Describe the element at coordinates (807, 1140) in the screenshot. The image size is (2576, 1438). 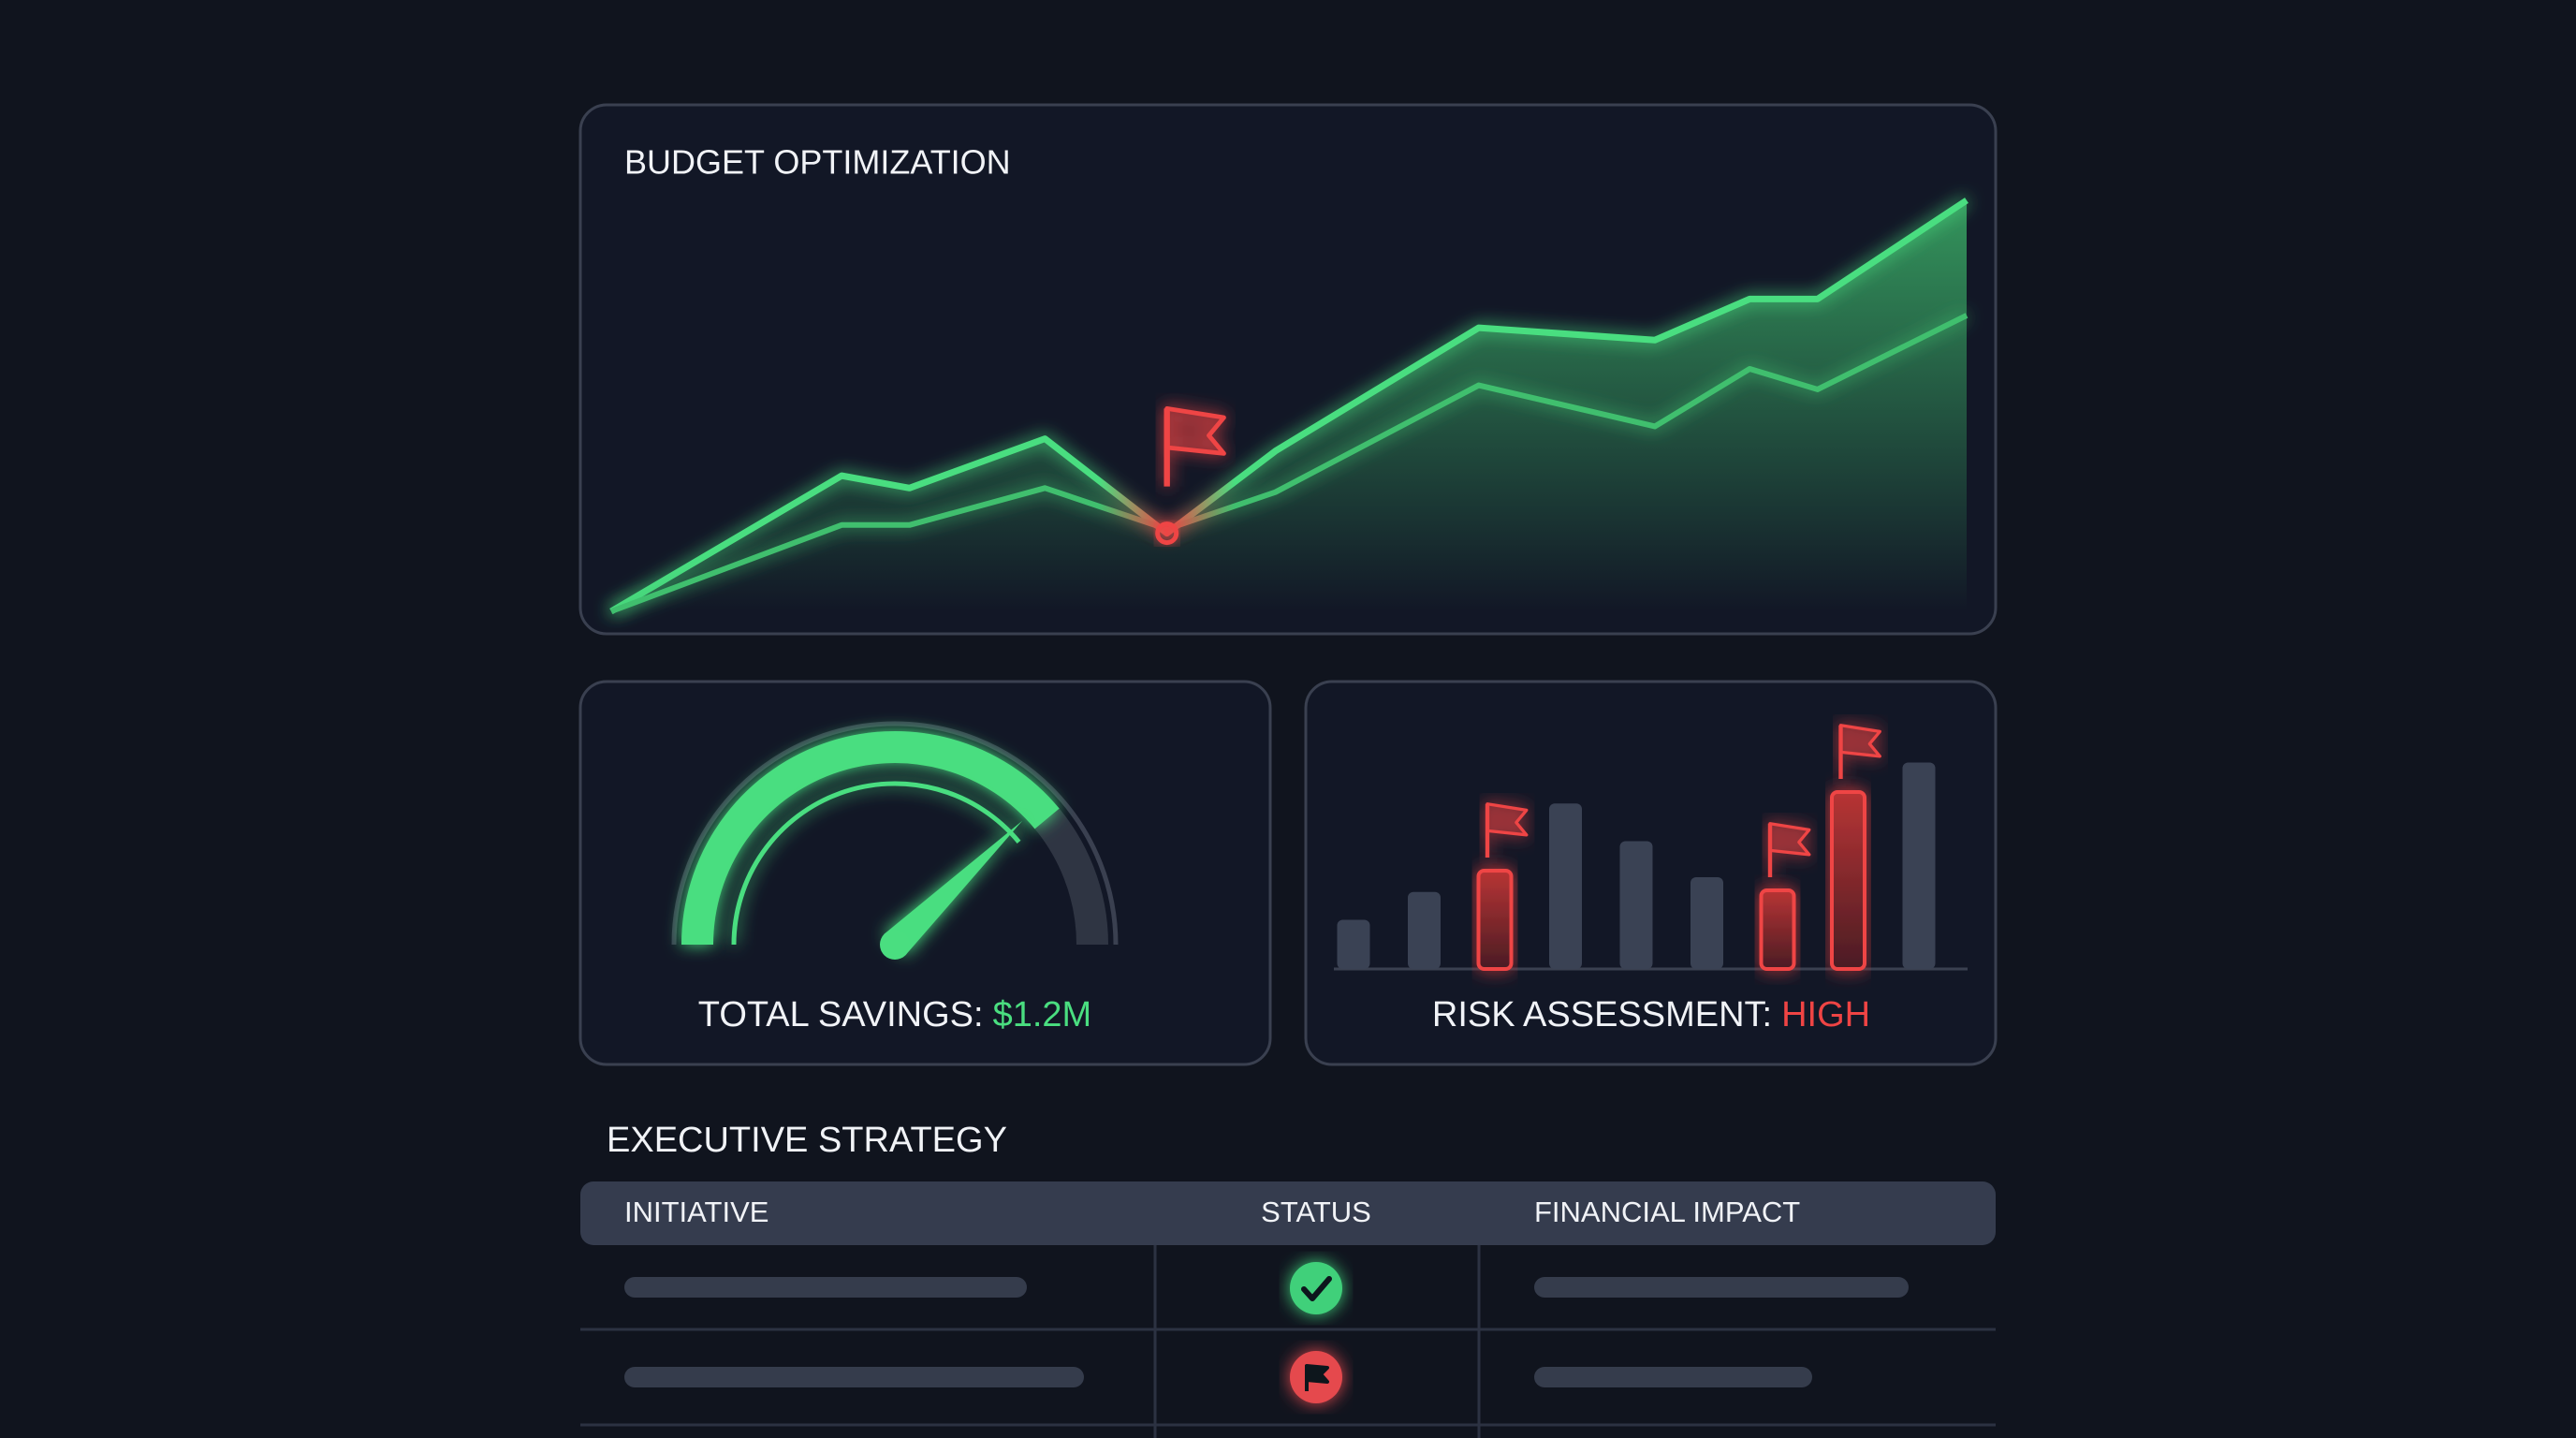
I see `section-title: EXECUTIVE STRATEGY` at that location.